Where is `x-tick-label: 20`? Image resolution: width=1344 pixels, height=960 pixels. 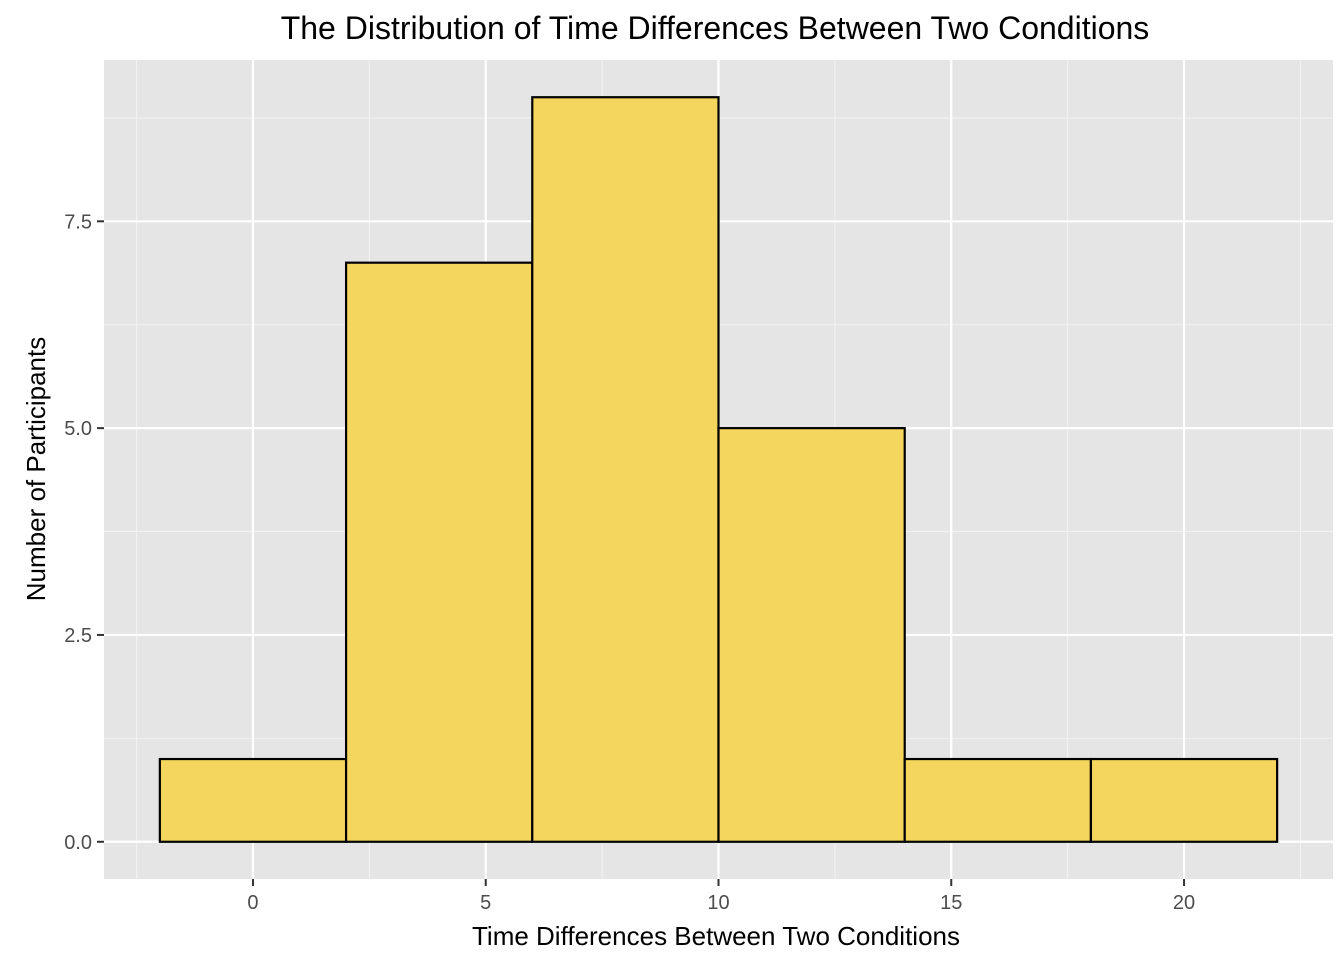
x-tick-label: 20 is located at coordinates (1184, 903).